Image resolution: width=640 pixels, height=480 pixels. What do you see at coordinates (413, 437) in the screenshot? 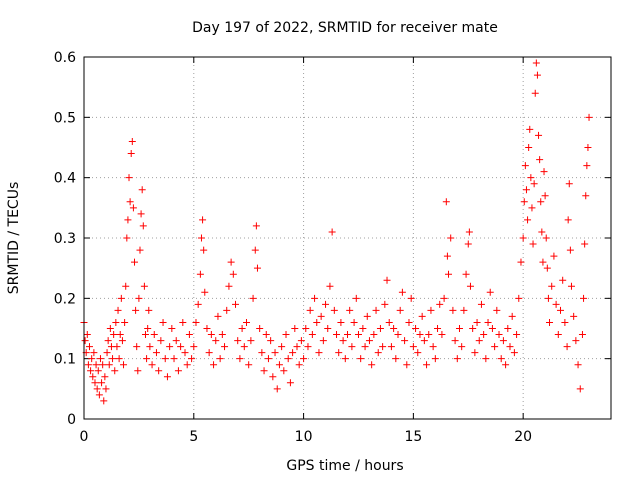
I see `x-tick-label: 15` at bounding box center [413, 437].